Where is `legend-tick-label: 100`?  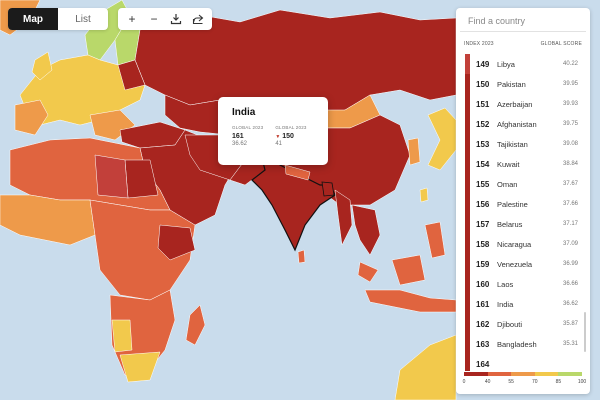 legend-tick-label: 100 is located at coordinates (582, 382).